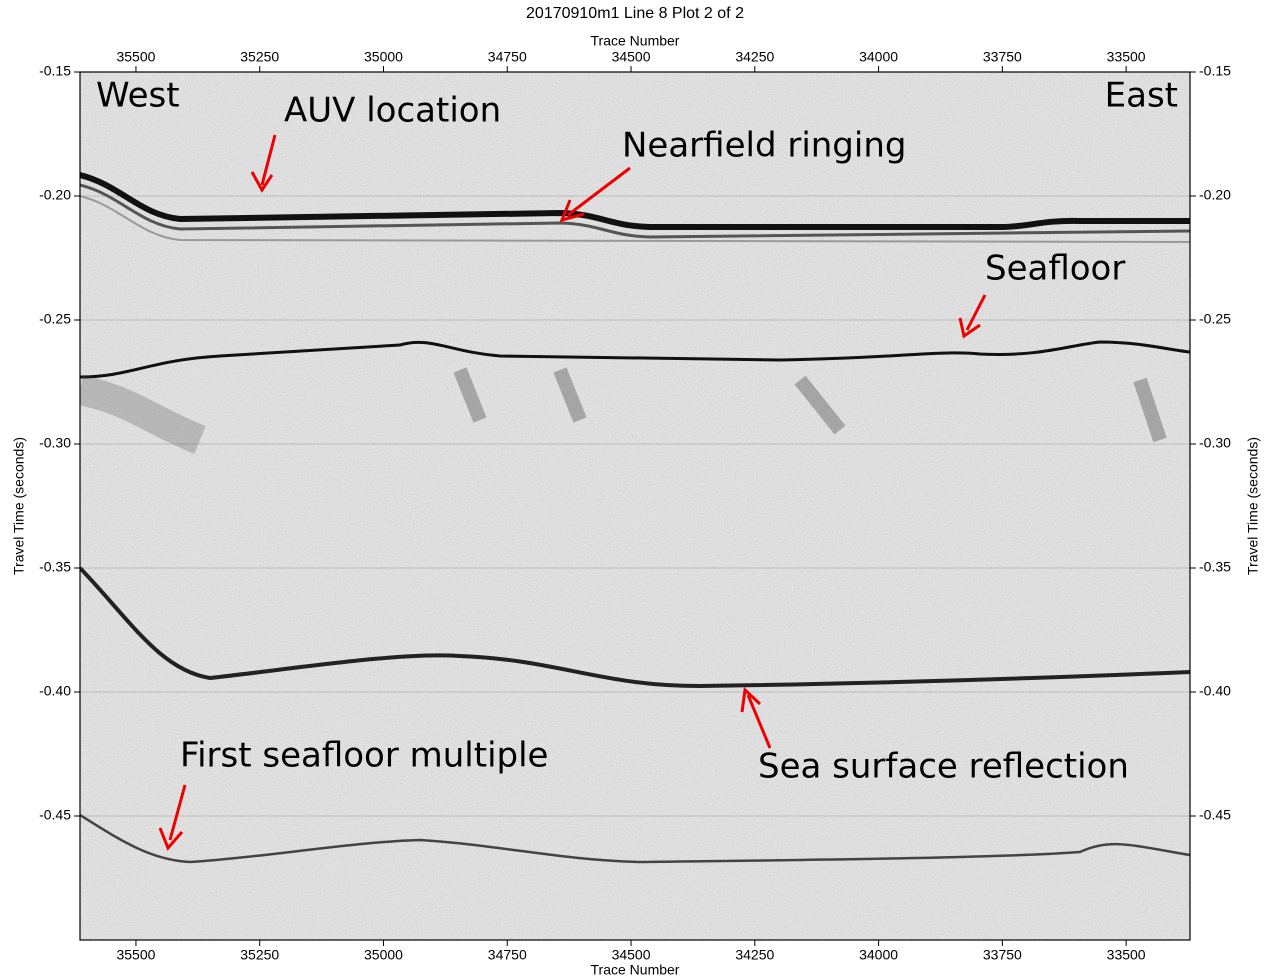 The width and height of the screenshot is (1270, 980). What do you see at coordinates (635, 359) in the screenshot?
I see `seafloor` at bounding box center [635, 359].